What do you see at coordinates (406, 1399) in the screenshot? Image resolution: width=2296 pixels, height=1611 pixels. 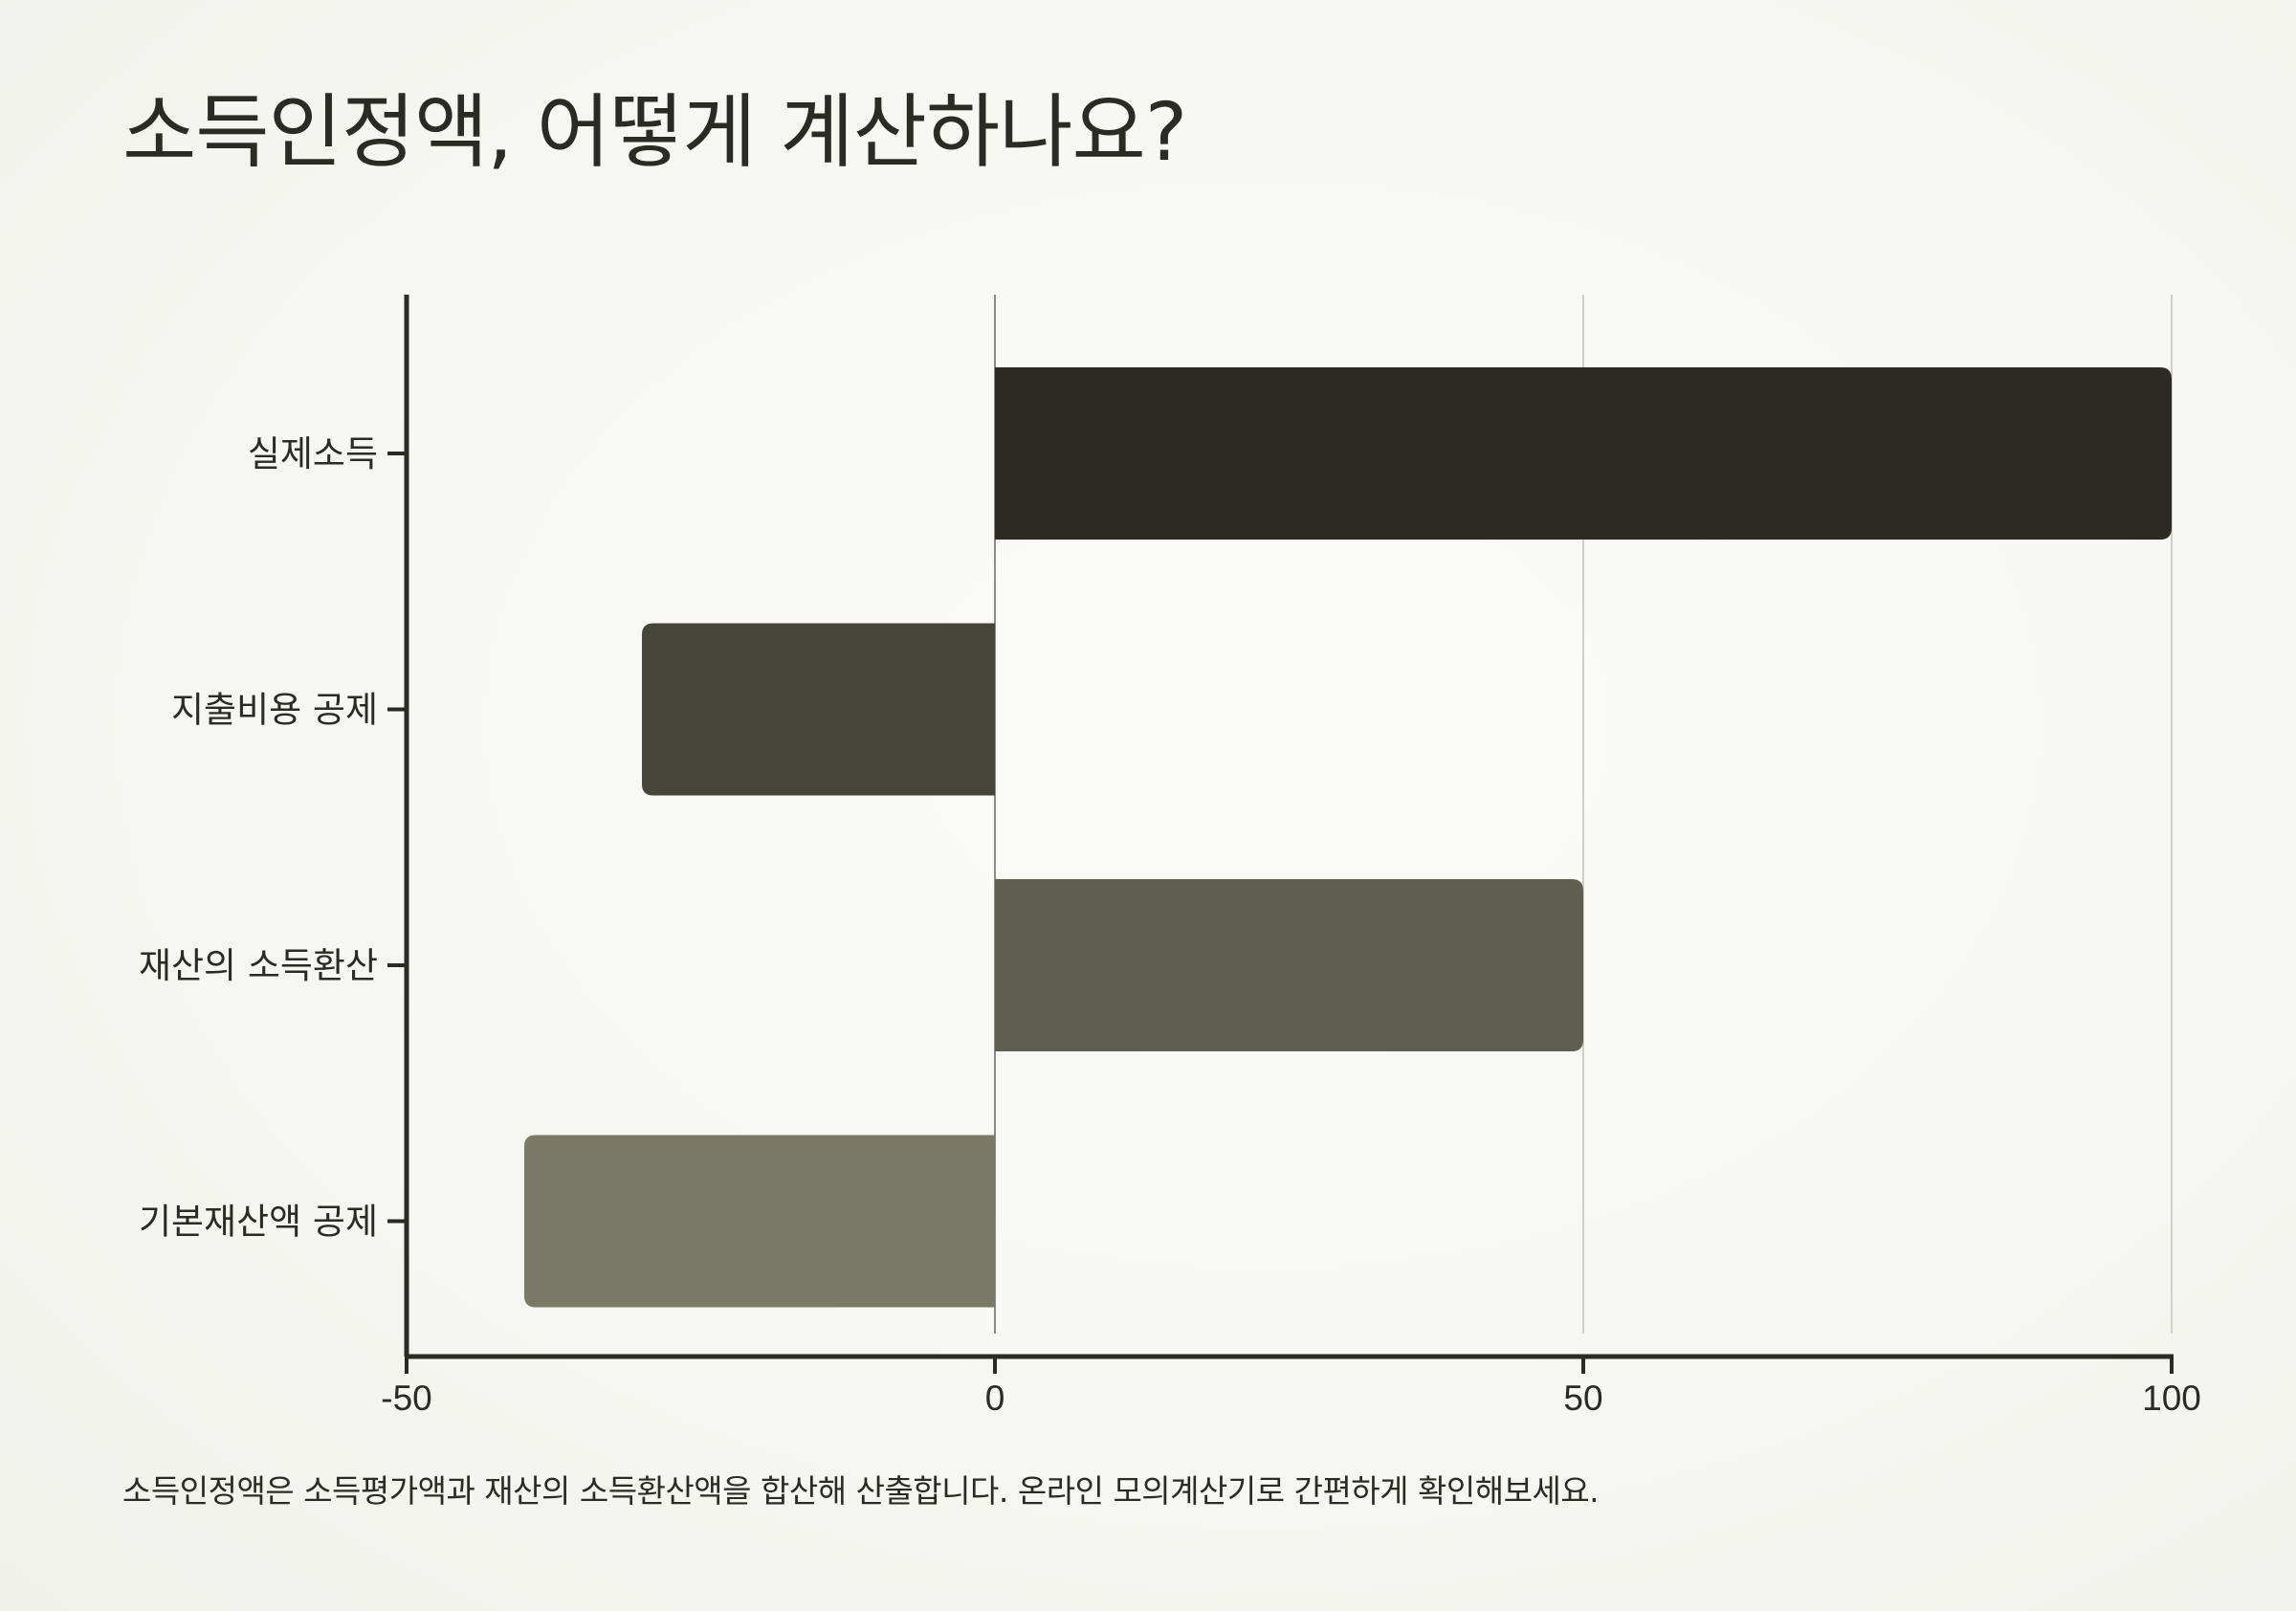 I see `x-tick-label-0: -50` at bounding box center [406, 1399].